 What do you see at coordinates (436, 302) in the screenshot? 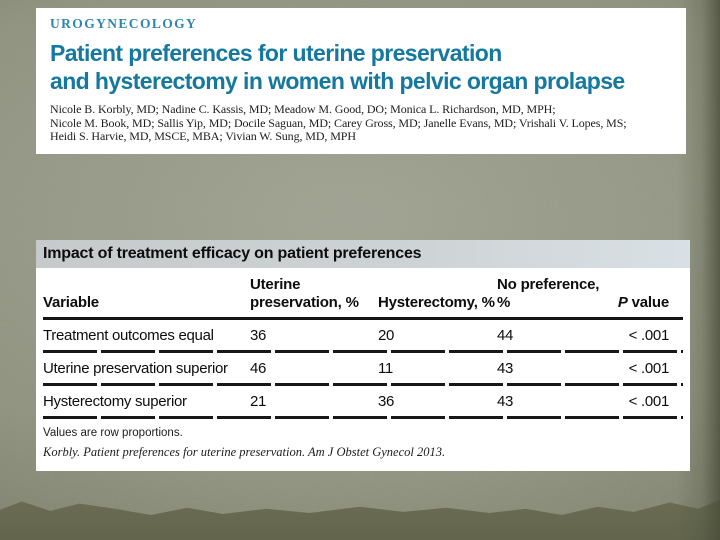
I see `column-header-hysterectomy: Hysterectomy, %` at bounding box center [436, 302].